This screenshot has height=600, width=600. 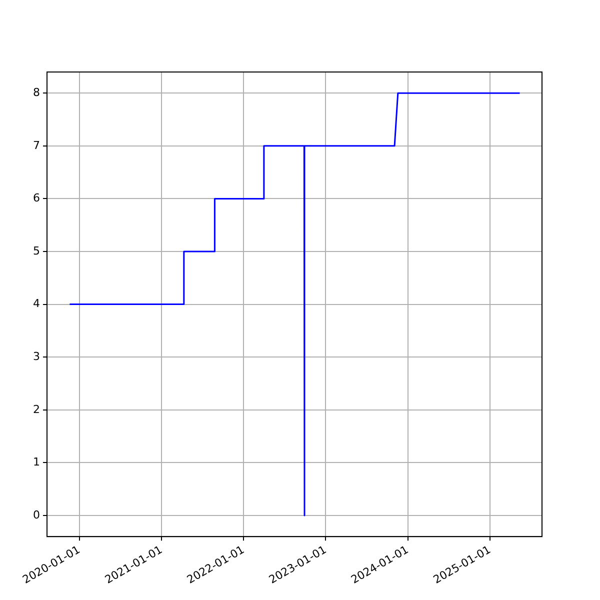 What do you see at coordinates (36, 356) in the screenshot?
I see `y-tick-label: 3` at bounding box center [36, 356].